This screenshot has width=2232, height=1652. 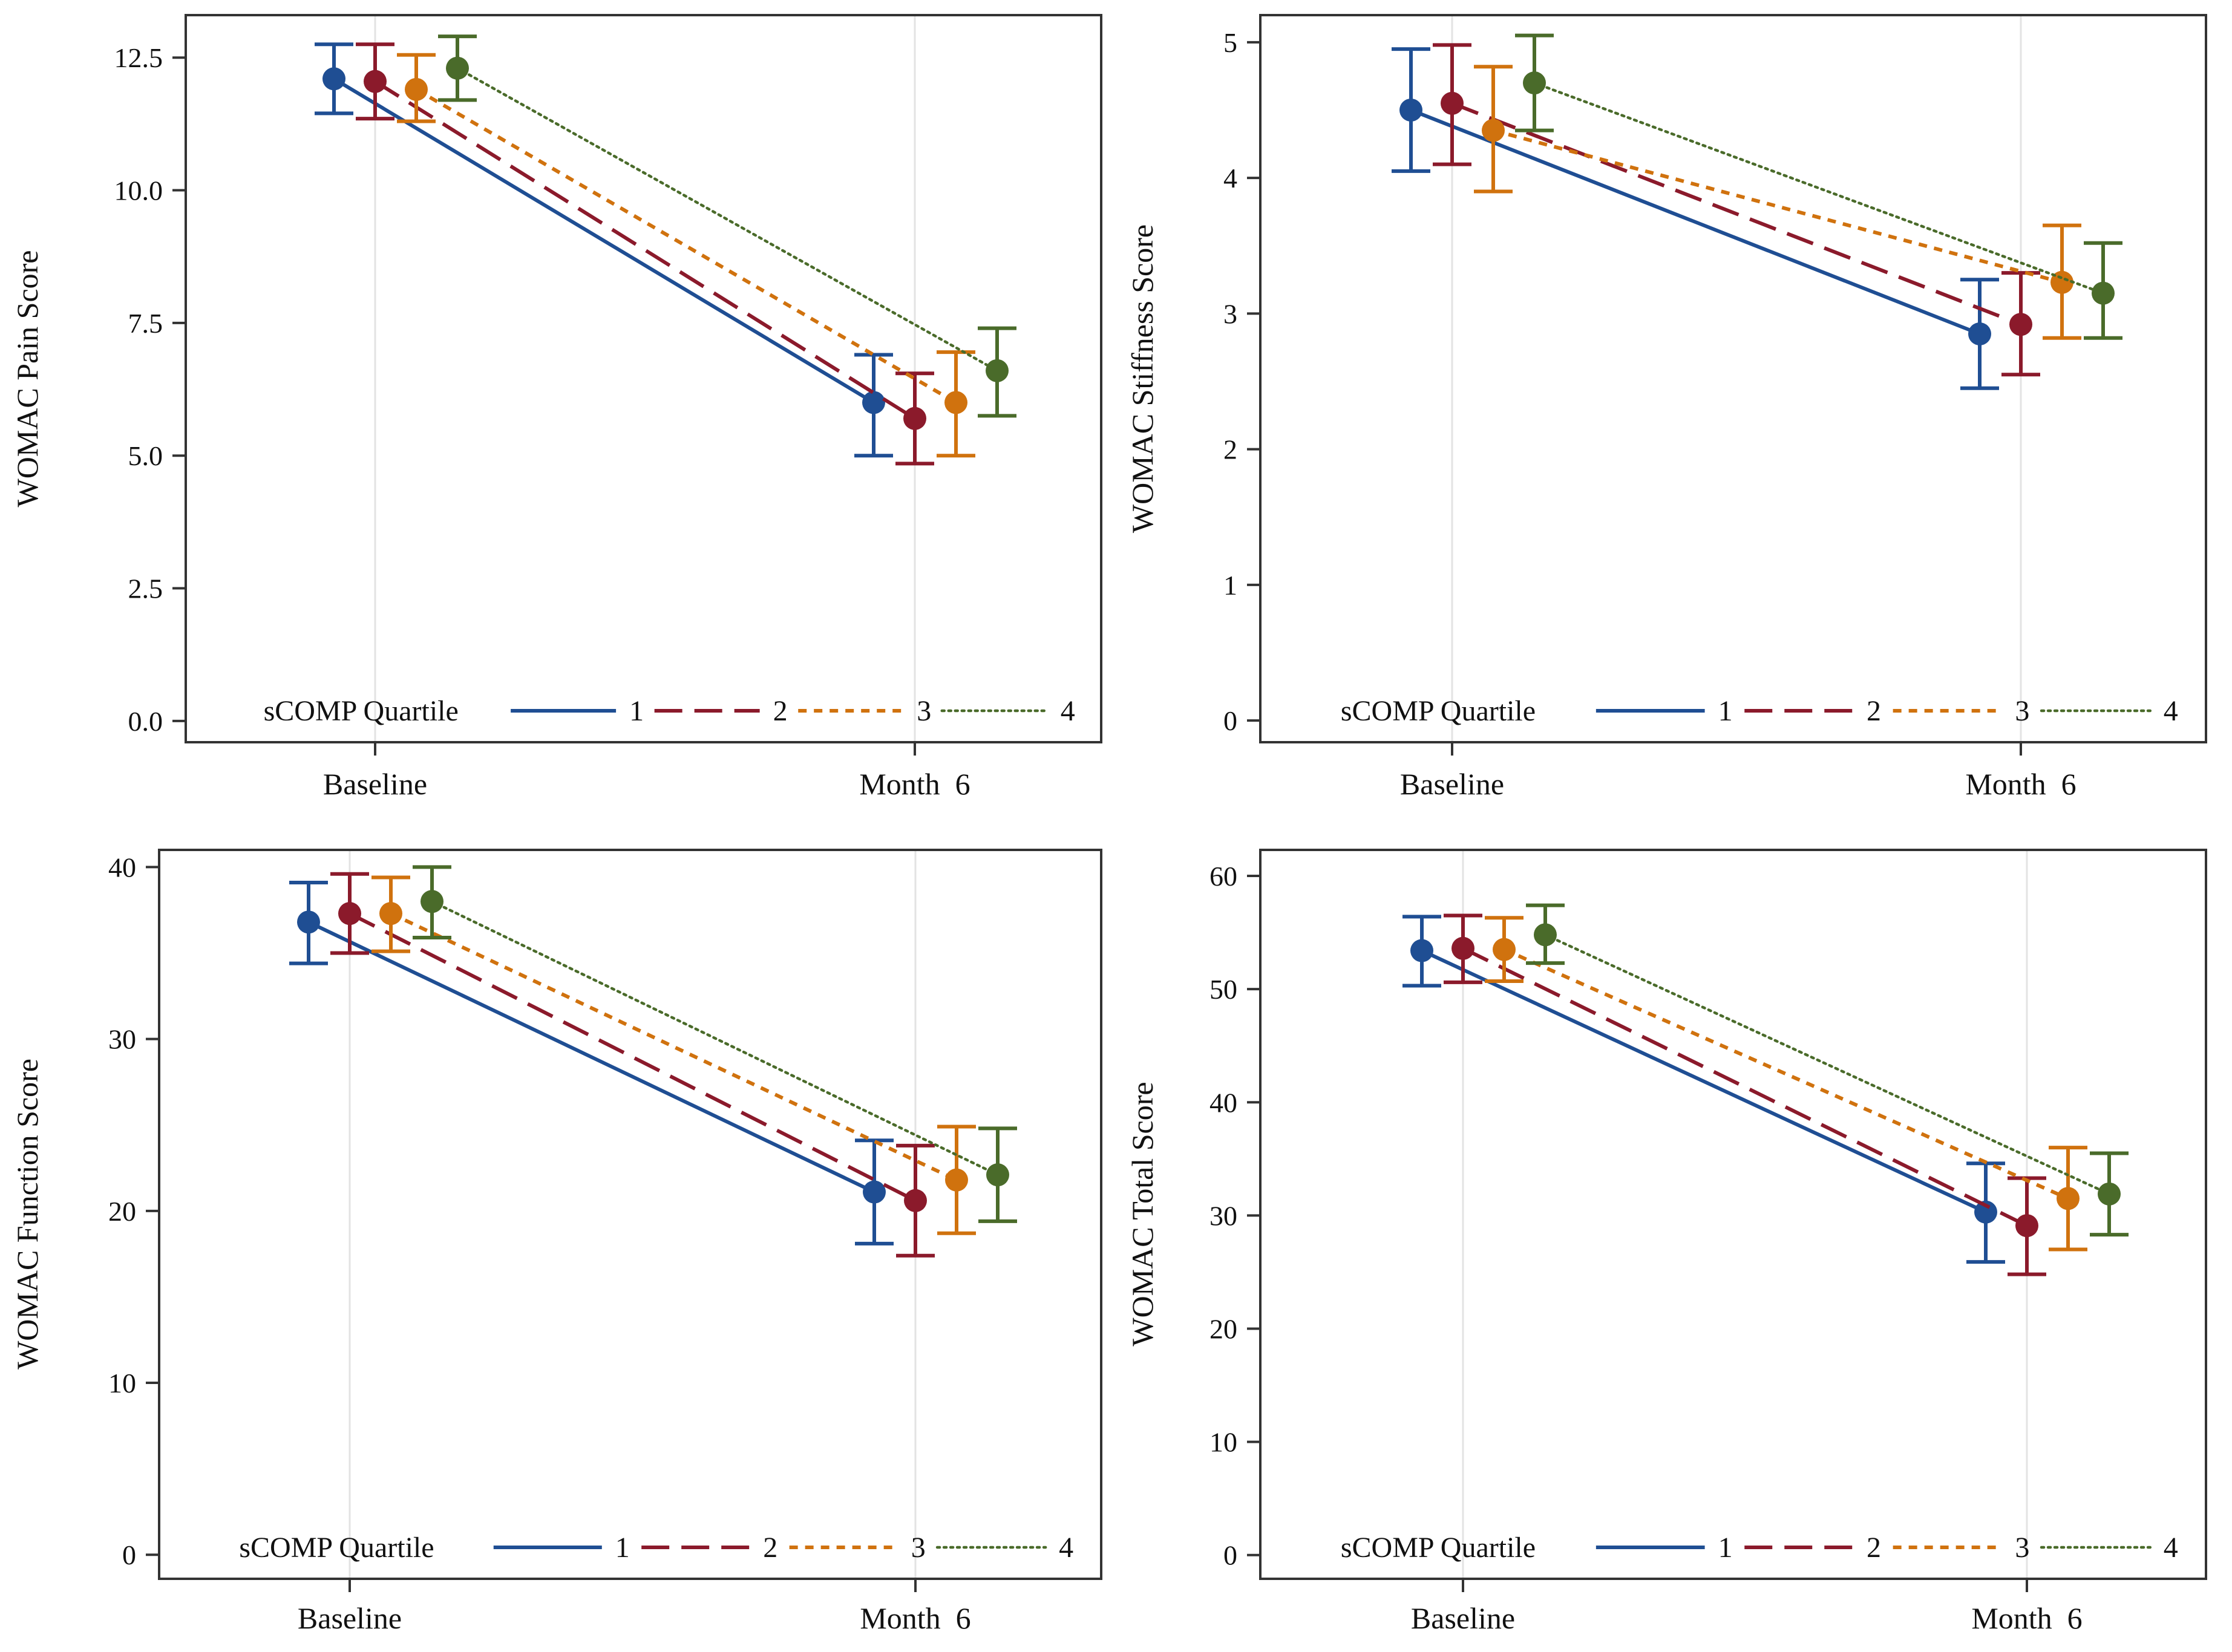 What do you see at coordinates (145, 722) in the screenshot?
I see `y-tick-label: 0.0` at bounding box center [145, 722].